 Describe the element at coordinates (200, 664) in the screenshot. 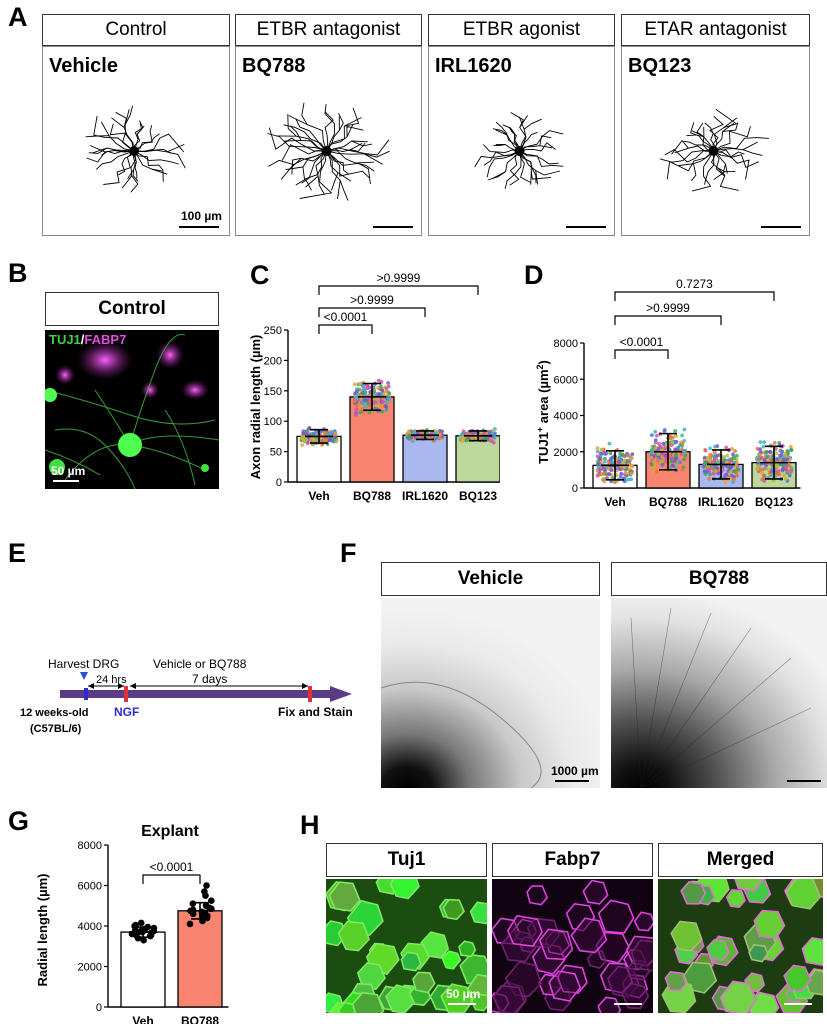

I see `treatment-label: Vehicle or BQ788` at that location.